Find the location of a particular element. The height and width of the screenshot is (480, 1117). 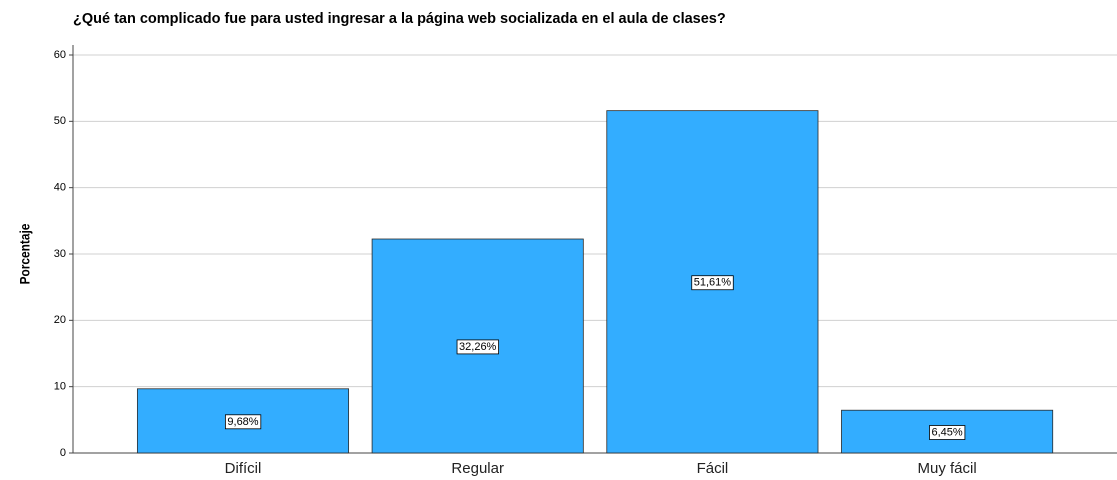

value-label: 32,26% is located at coordinates (478, 347).